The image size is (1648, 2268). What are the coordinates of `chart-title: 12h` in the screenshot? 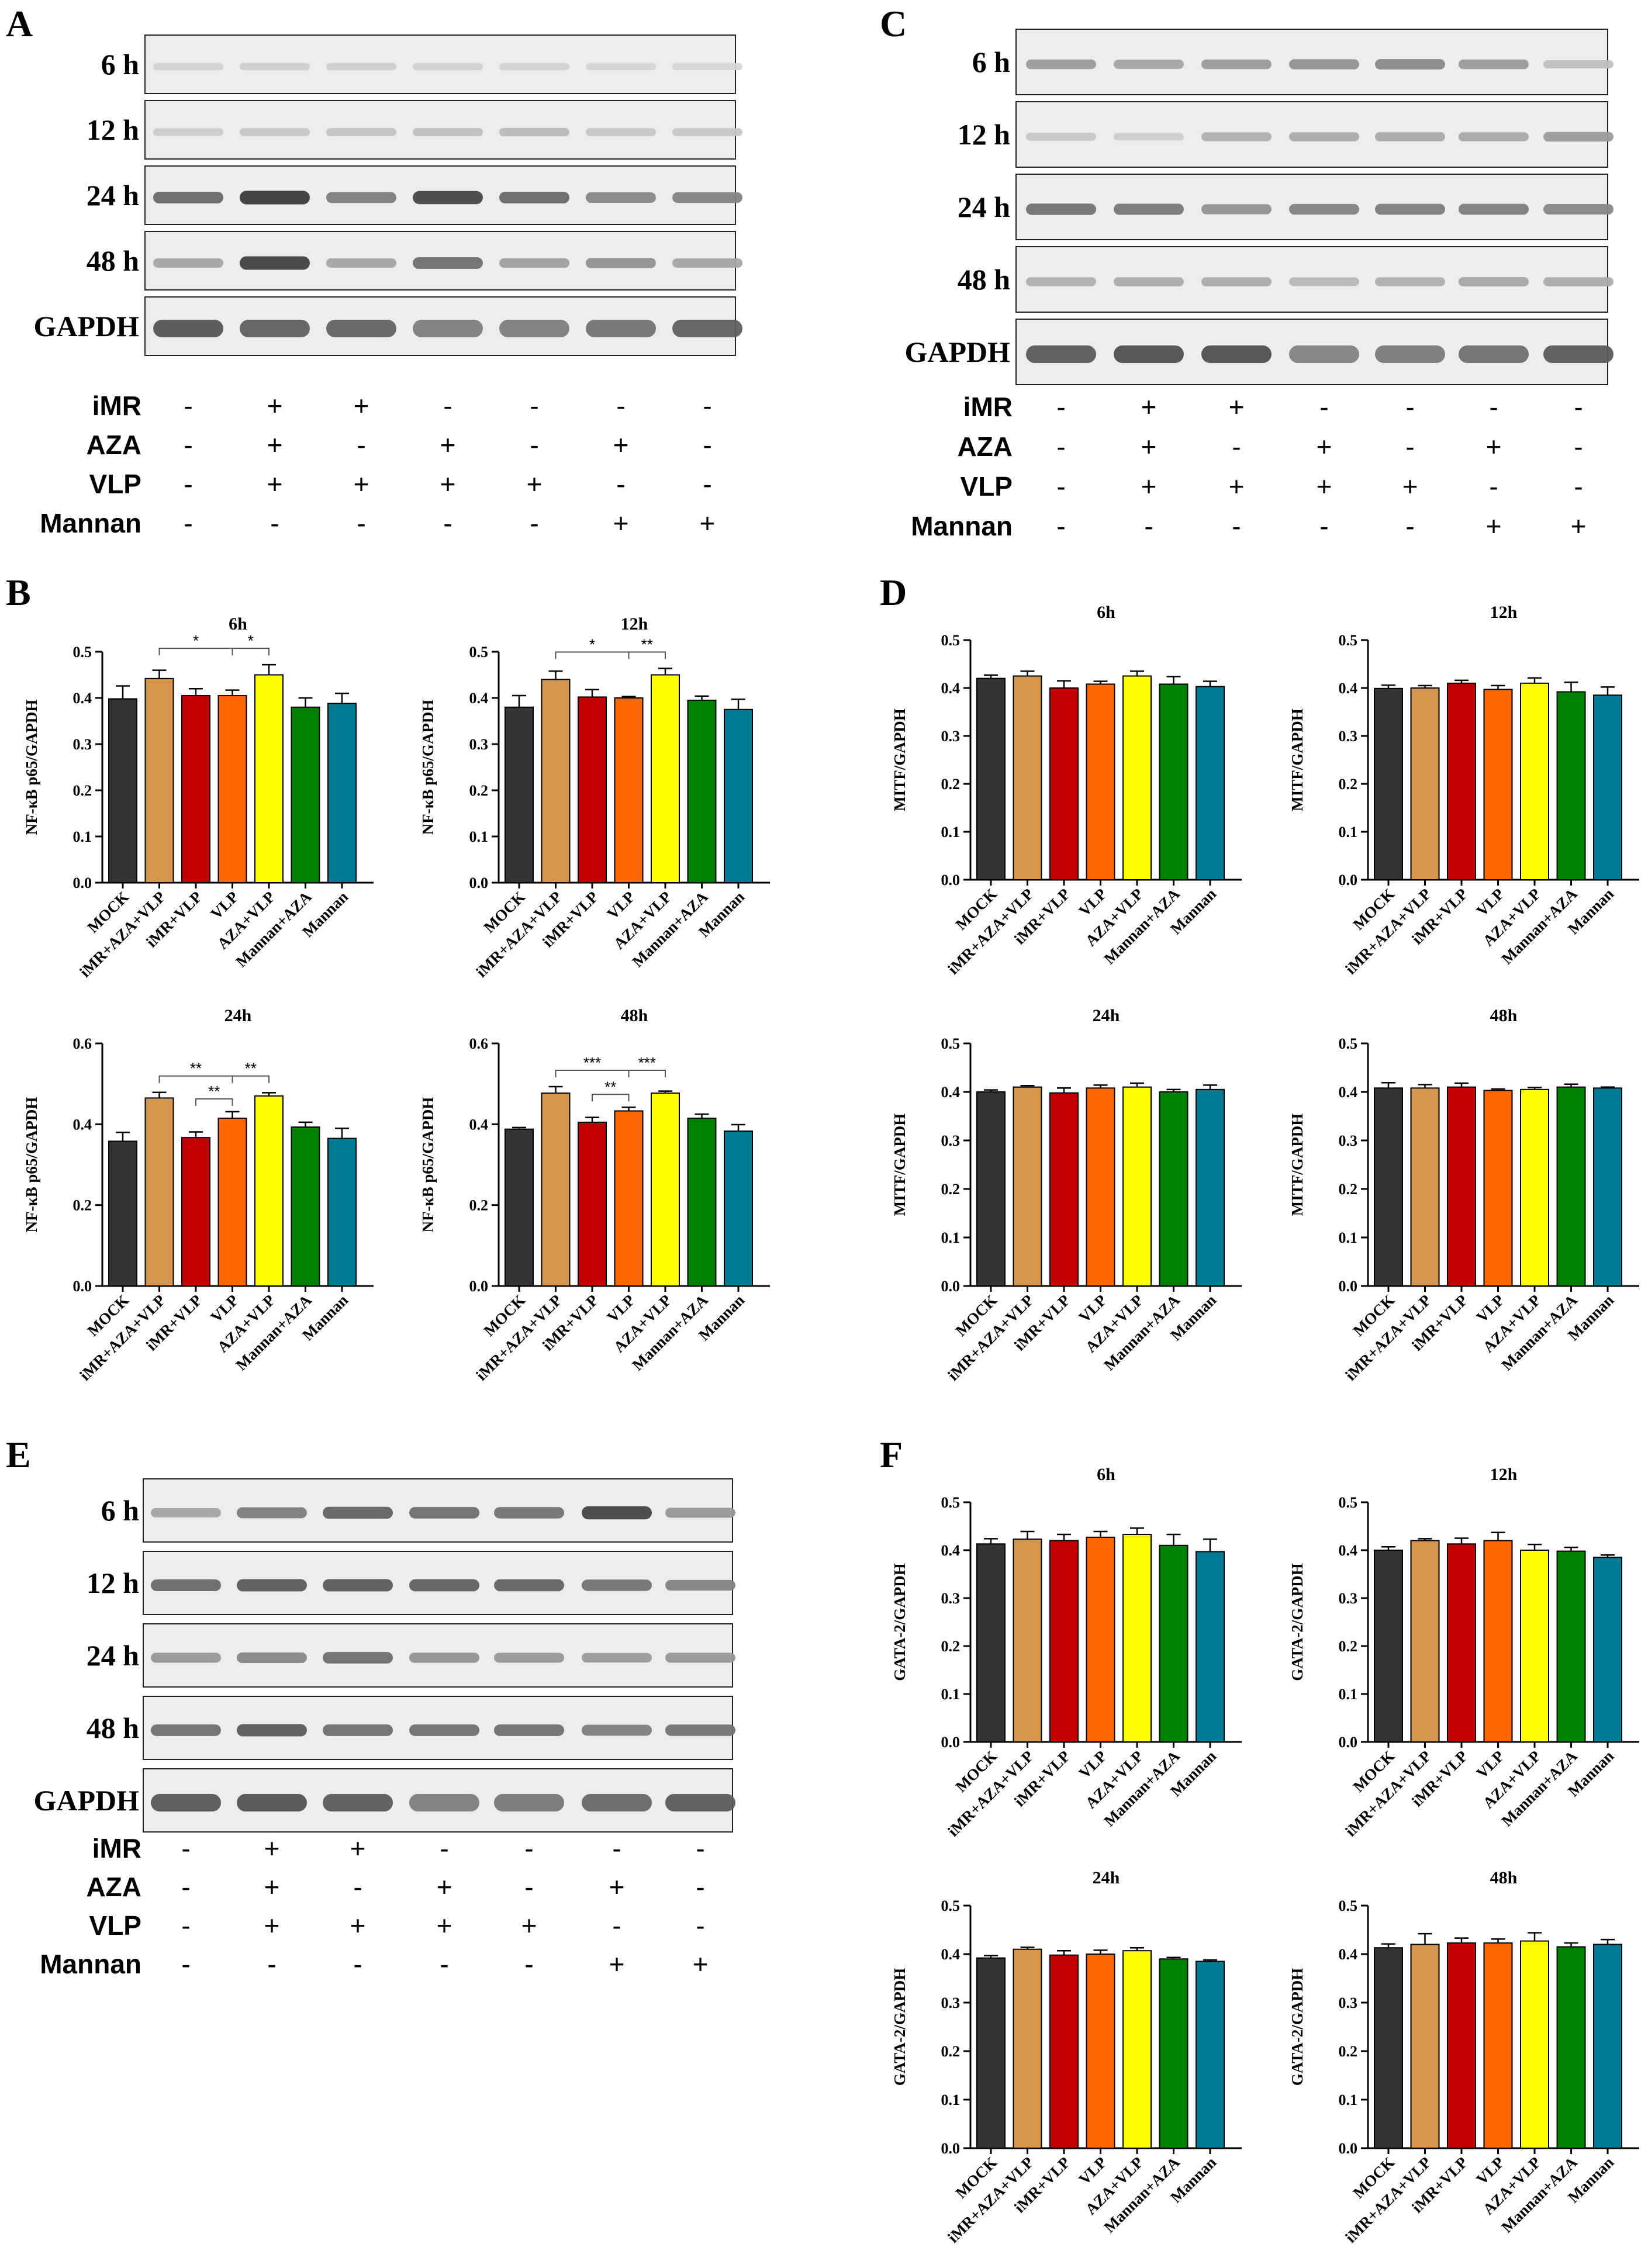 It's located at (1504, 612).